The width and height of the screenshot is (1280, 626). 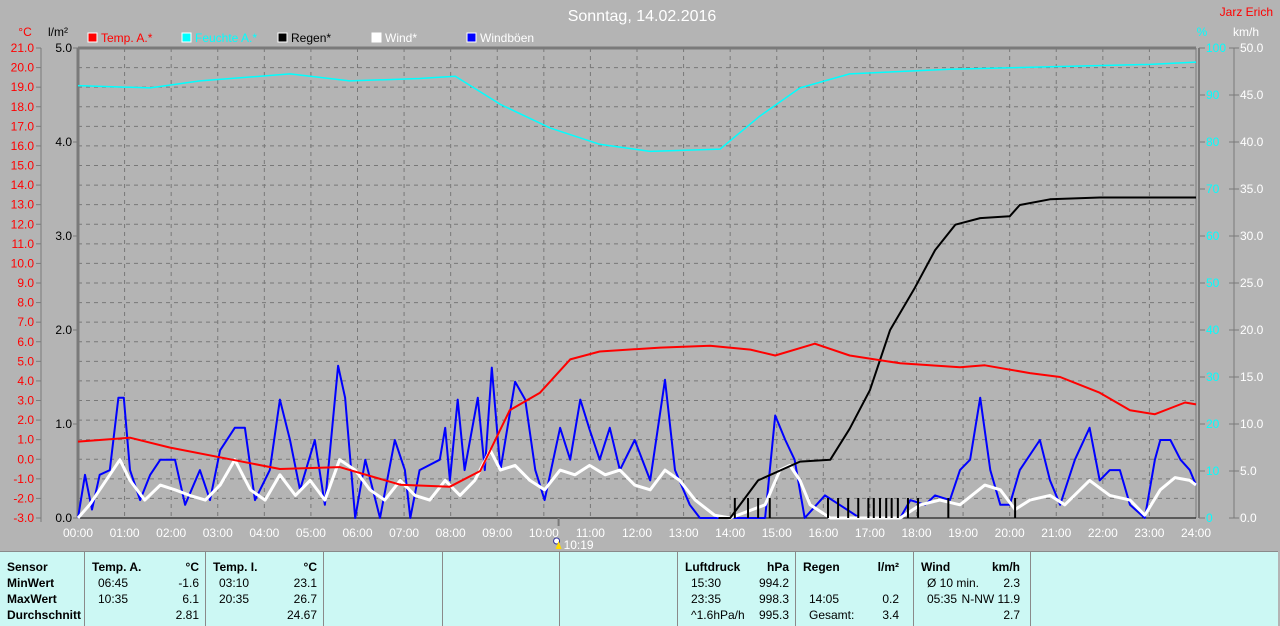 What do you see at coordinates (1011, 583) in the screenshot?
I see `table-cell-value: 2.3` at bounding box center [1011, 583].